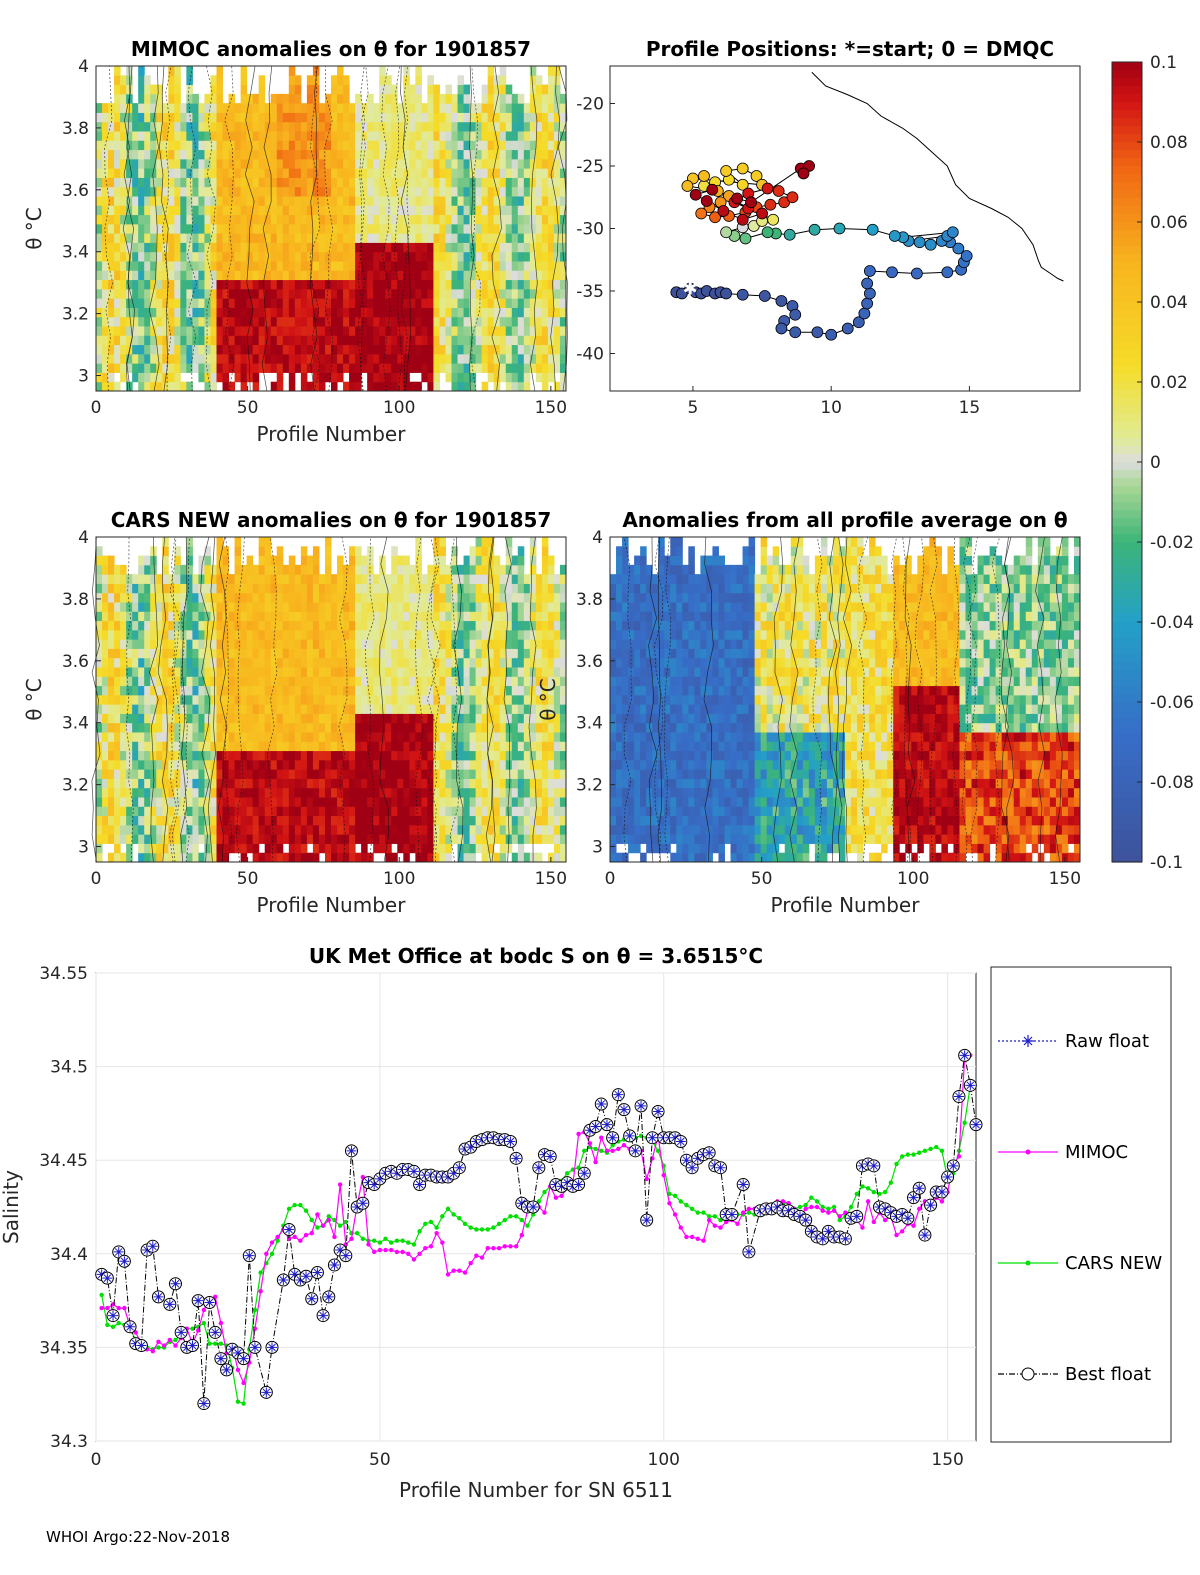 The height and width of the screenshot is (1575, 1200). Describe the element at coordinates (937, 176) in the screenshot. I see `coastline` at that location.